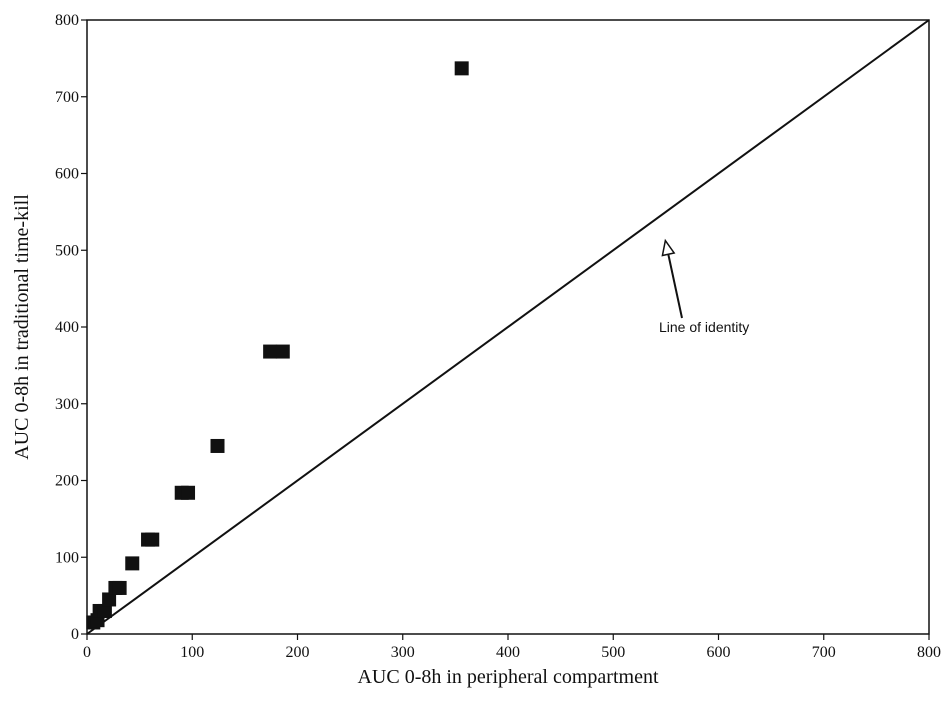  What do you see at coordinates (613, 652) in the screenshot?
I see `x-tick-label: 500` at bounding box center [613, 652].